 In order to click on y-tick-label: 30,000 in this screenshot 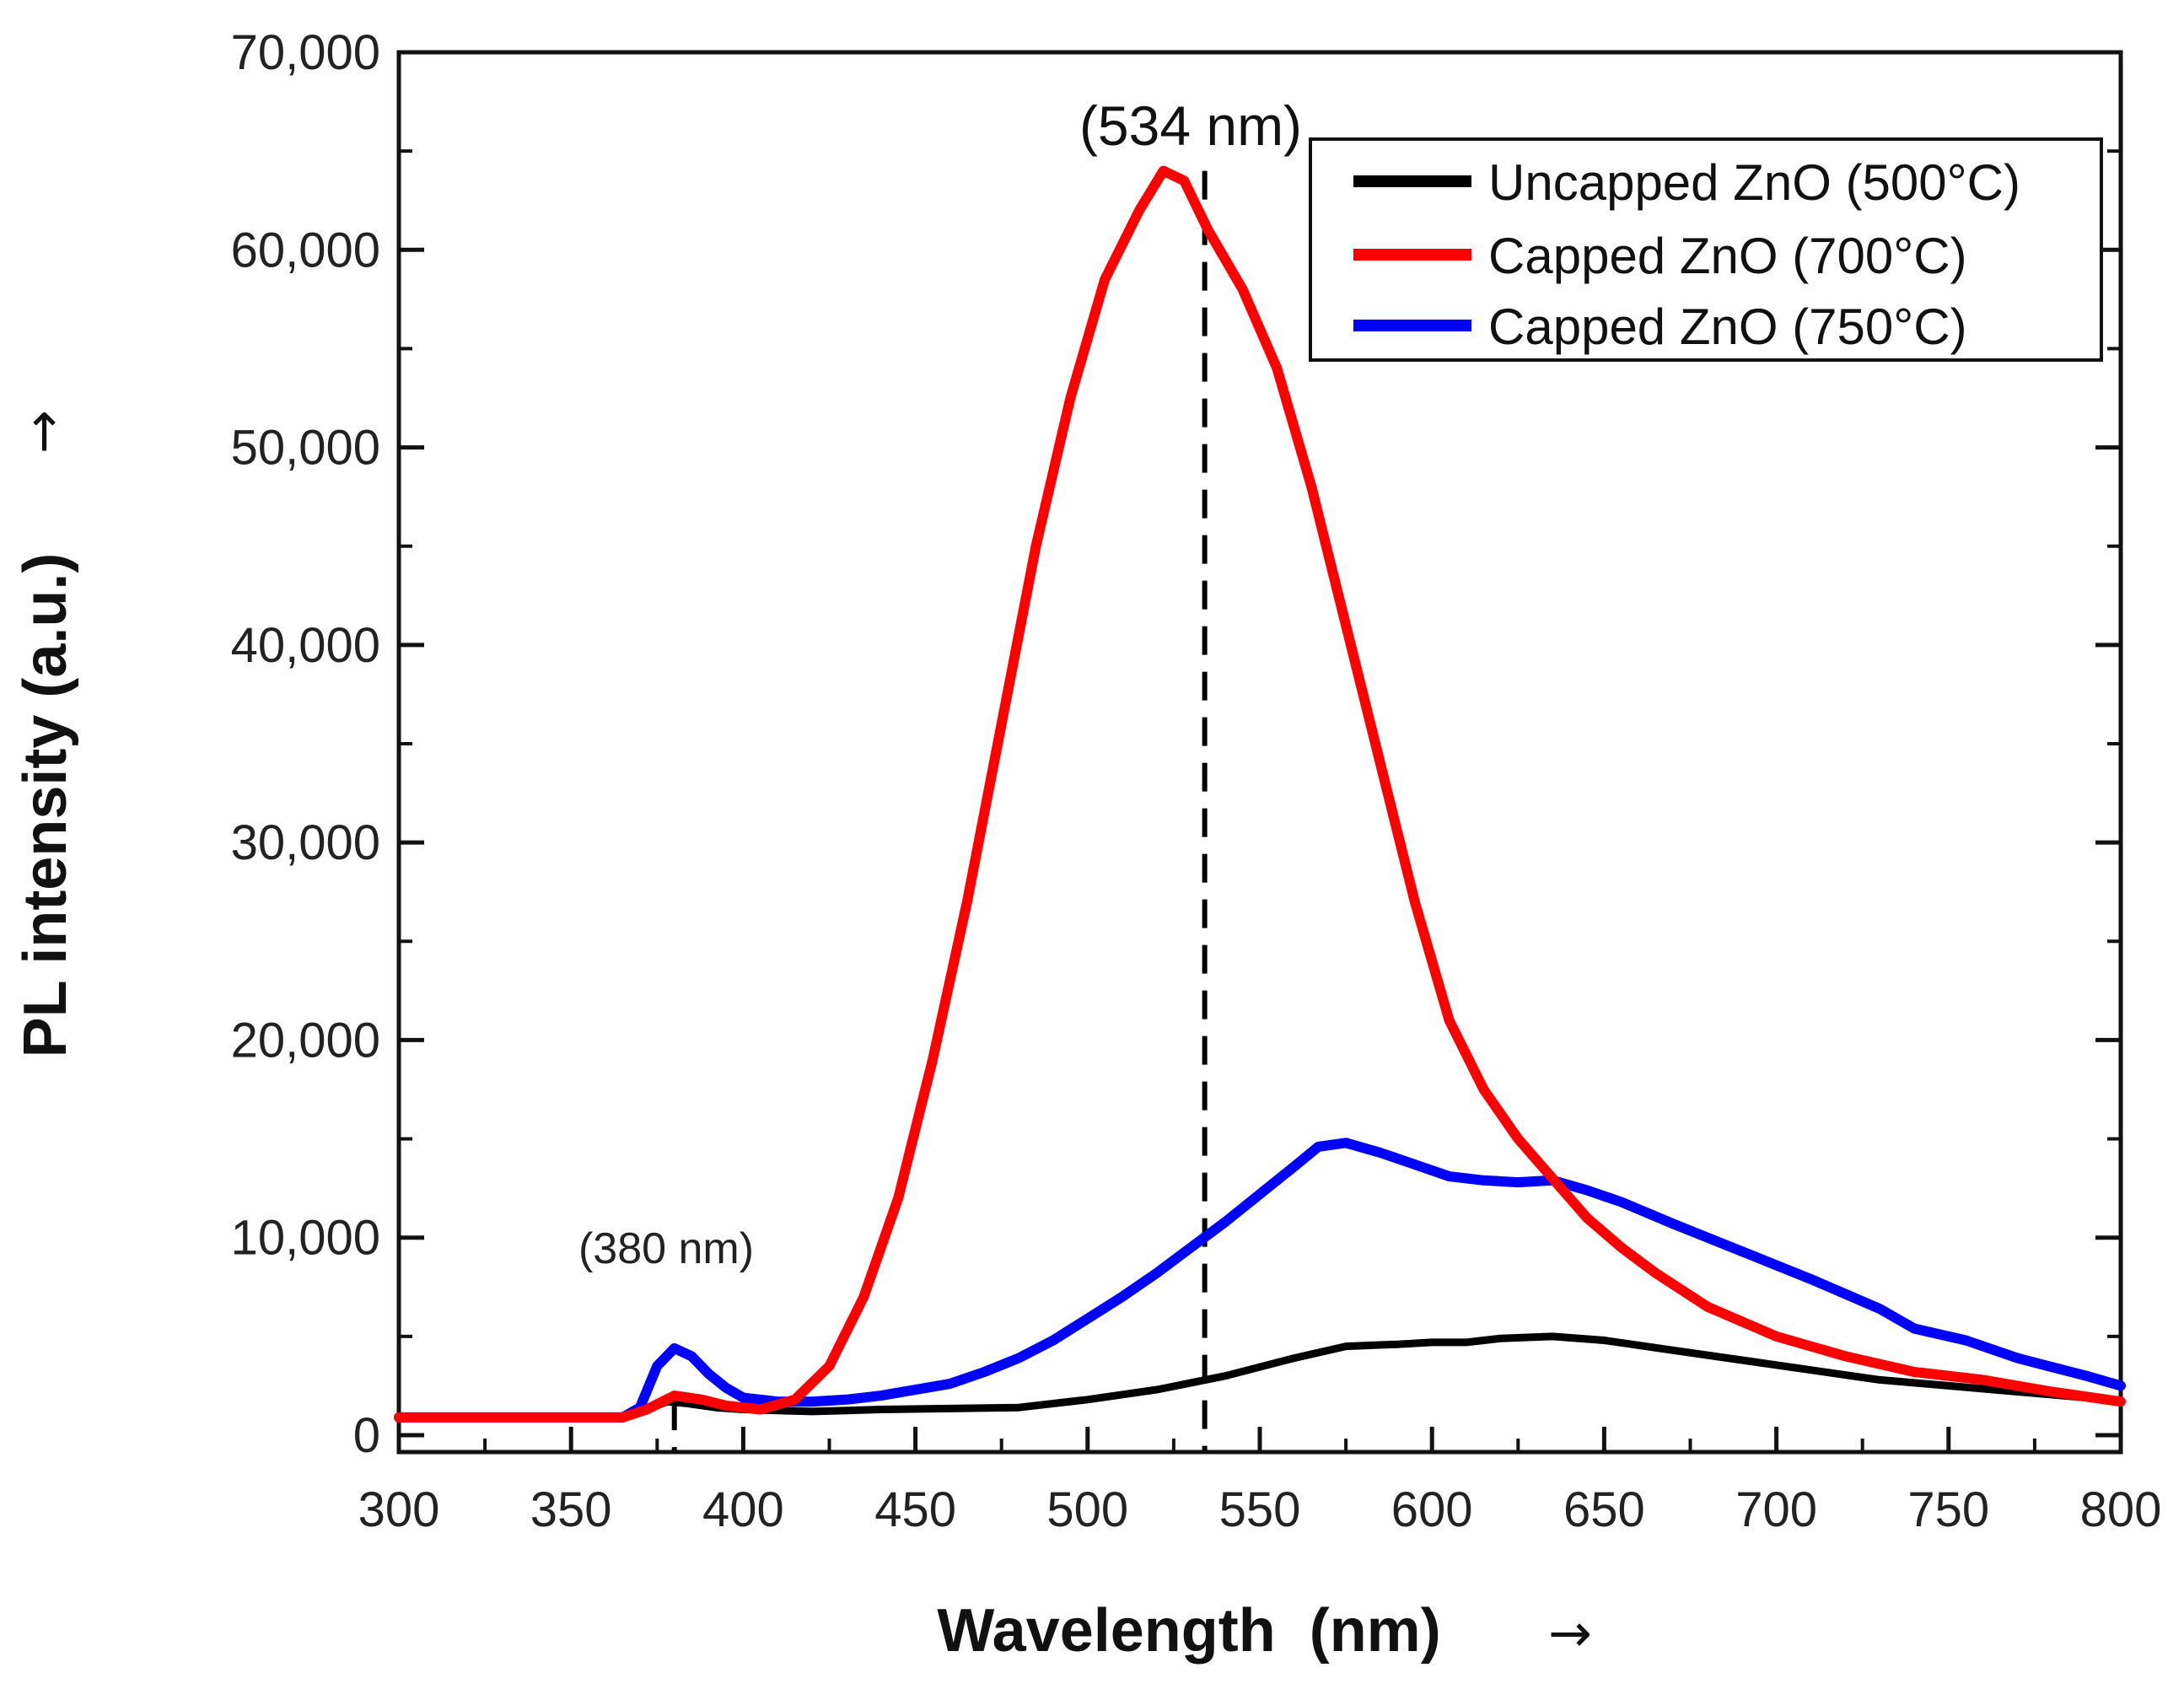, I will do `click(306, 842)`.